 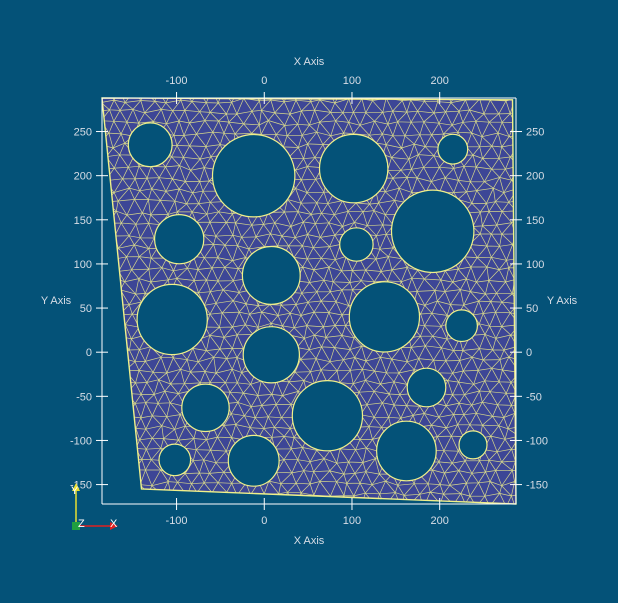 I want to click on y-axis-title-left: Y Axis, so click(x=56, y=301).